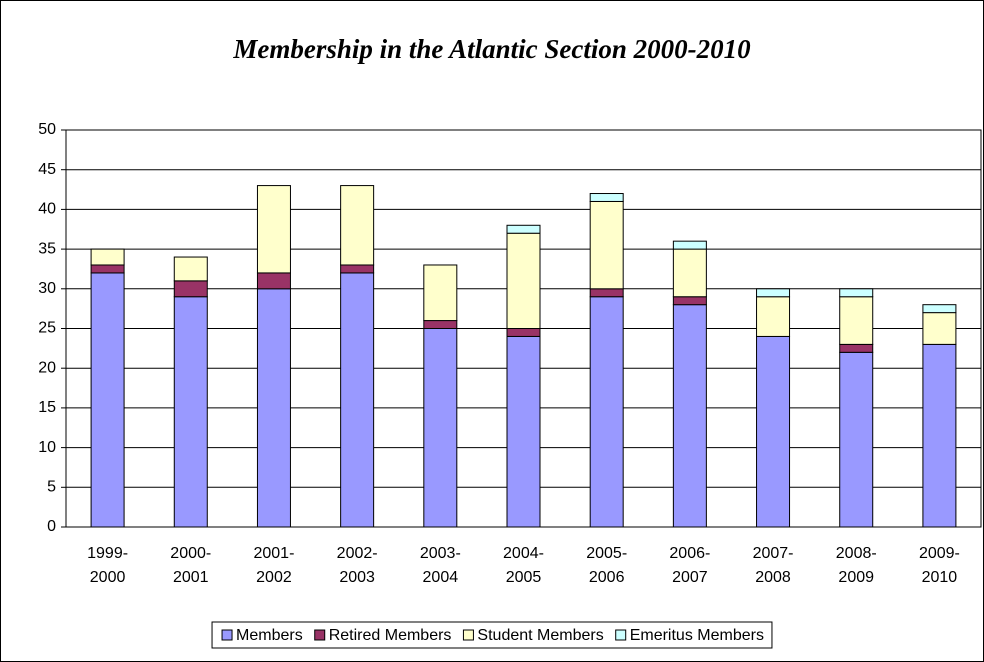  I want to click on y-tick-label: 35, so click(47, 248).